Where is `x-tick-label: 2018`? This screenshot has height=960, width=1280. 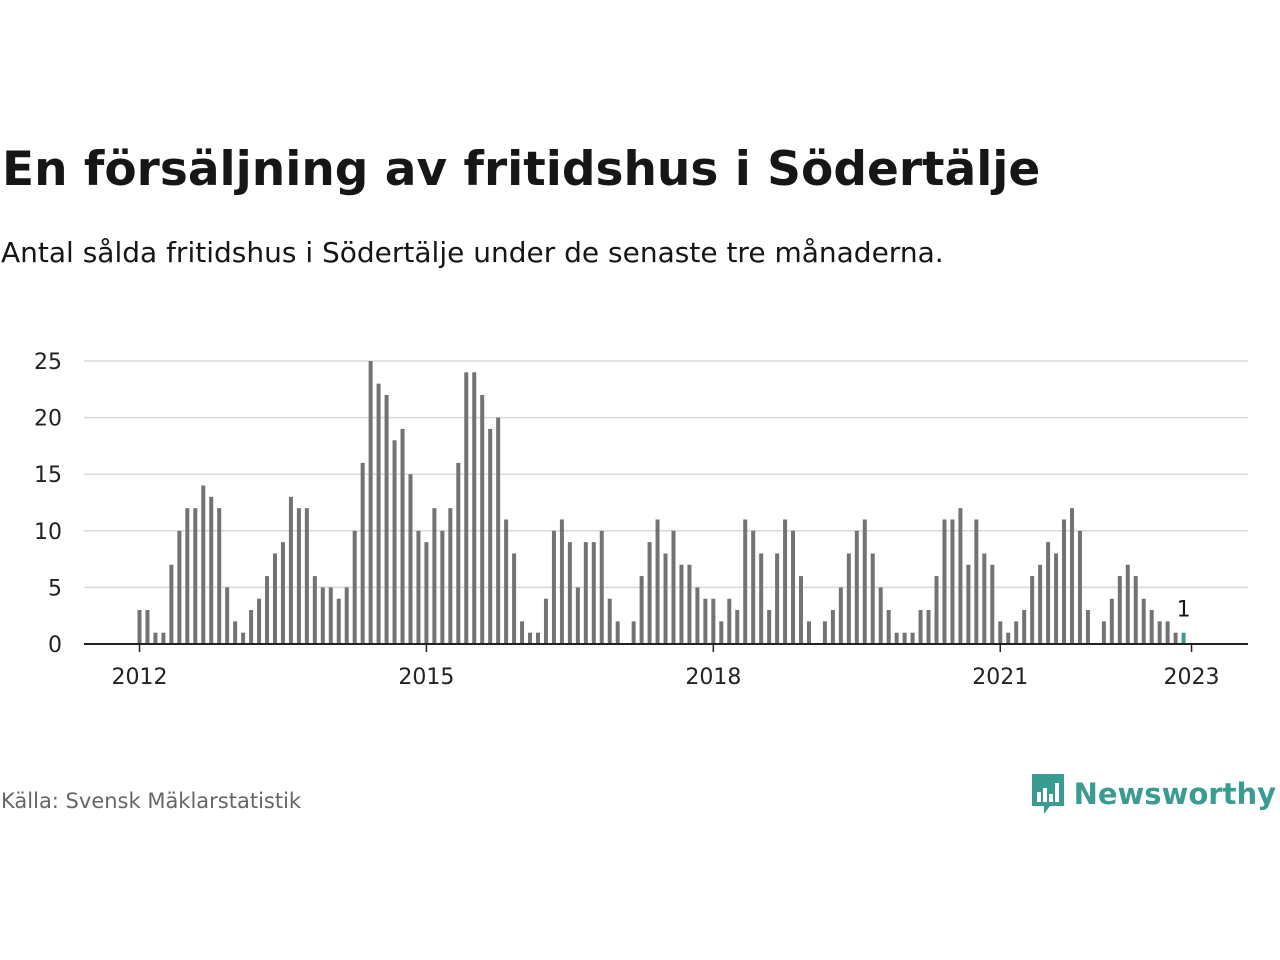 x-tick-label: 2018 is located at coordinates (713, 677).